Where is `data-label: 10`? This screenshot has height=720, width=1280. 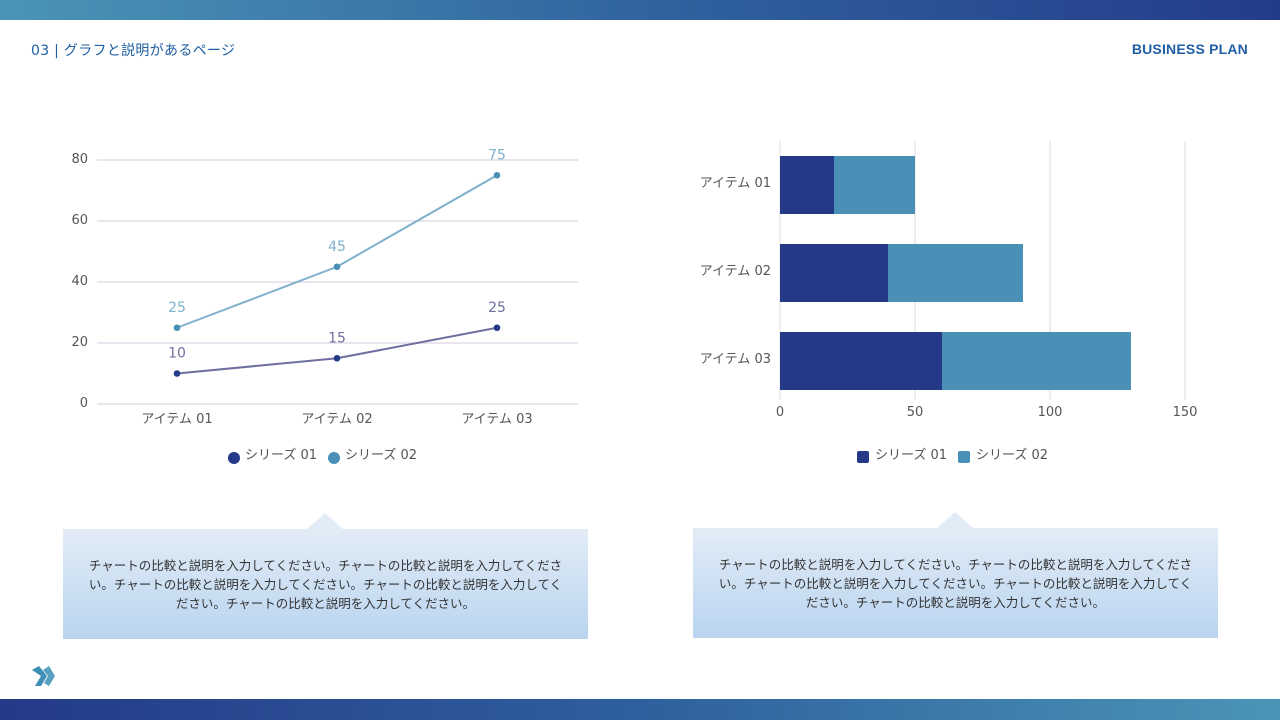 data-label: 10 is located at coordinates (177, 354).